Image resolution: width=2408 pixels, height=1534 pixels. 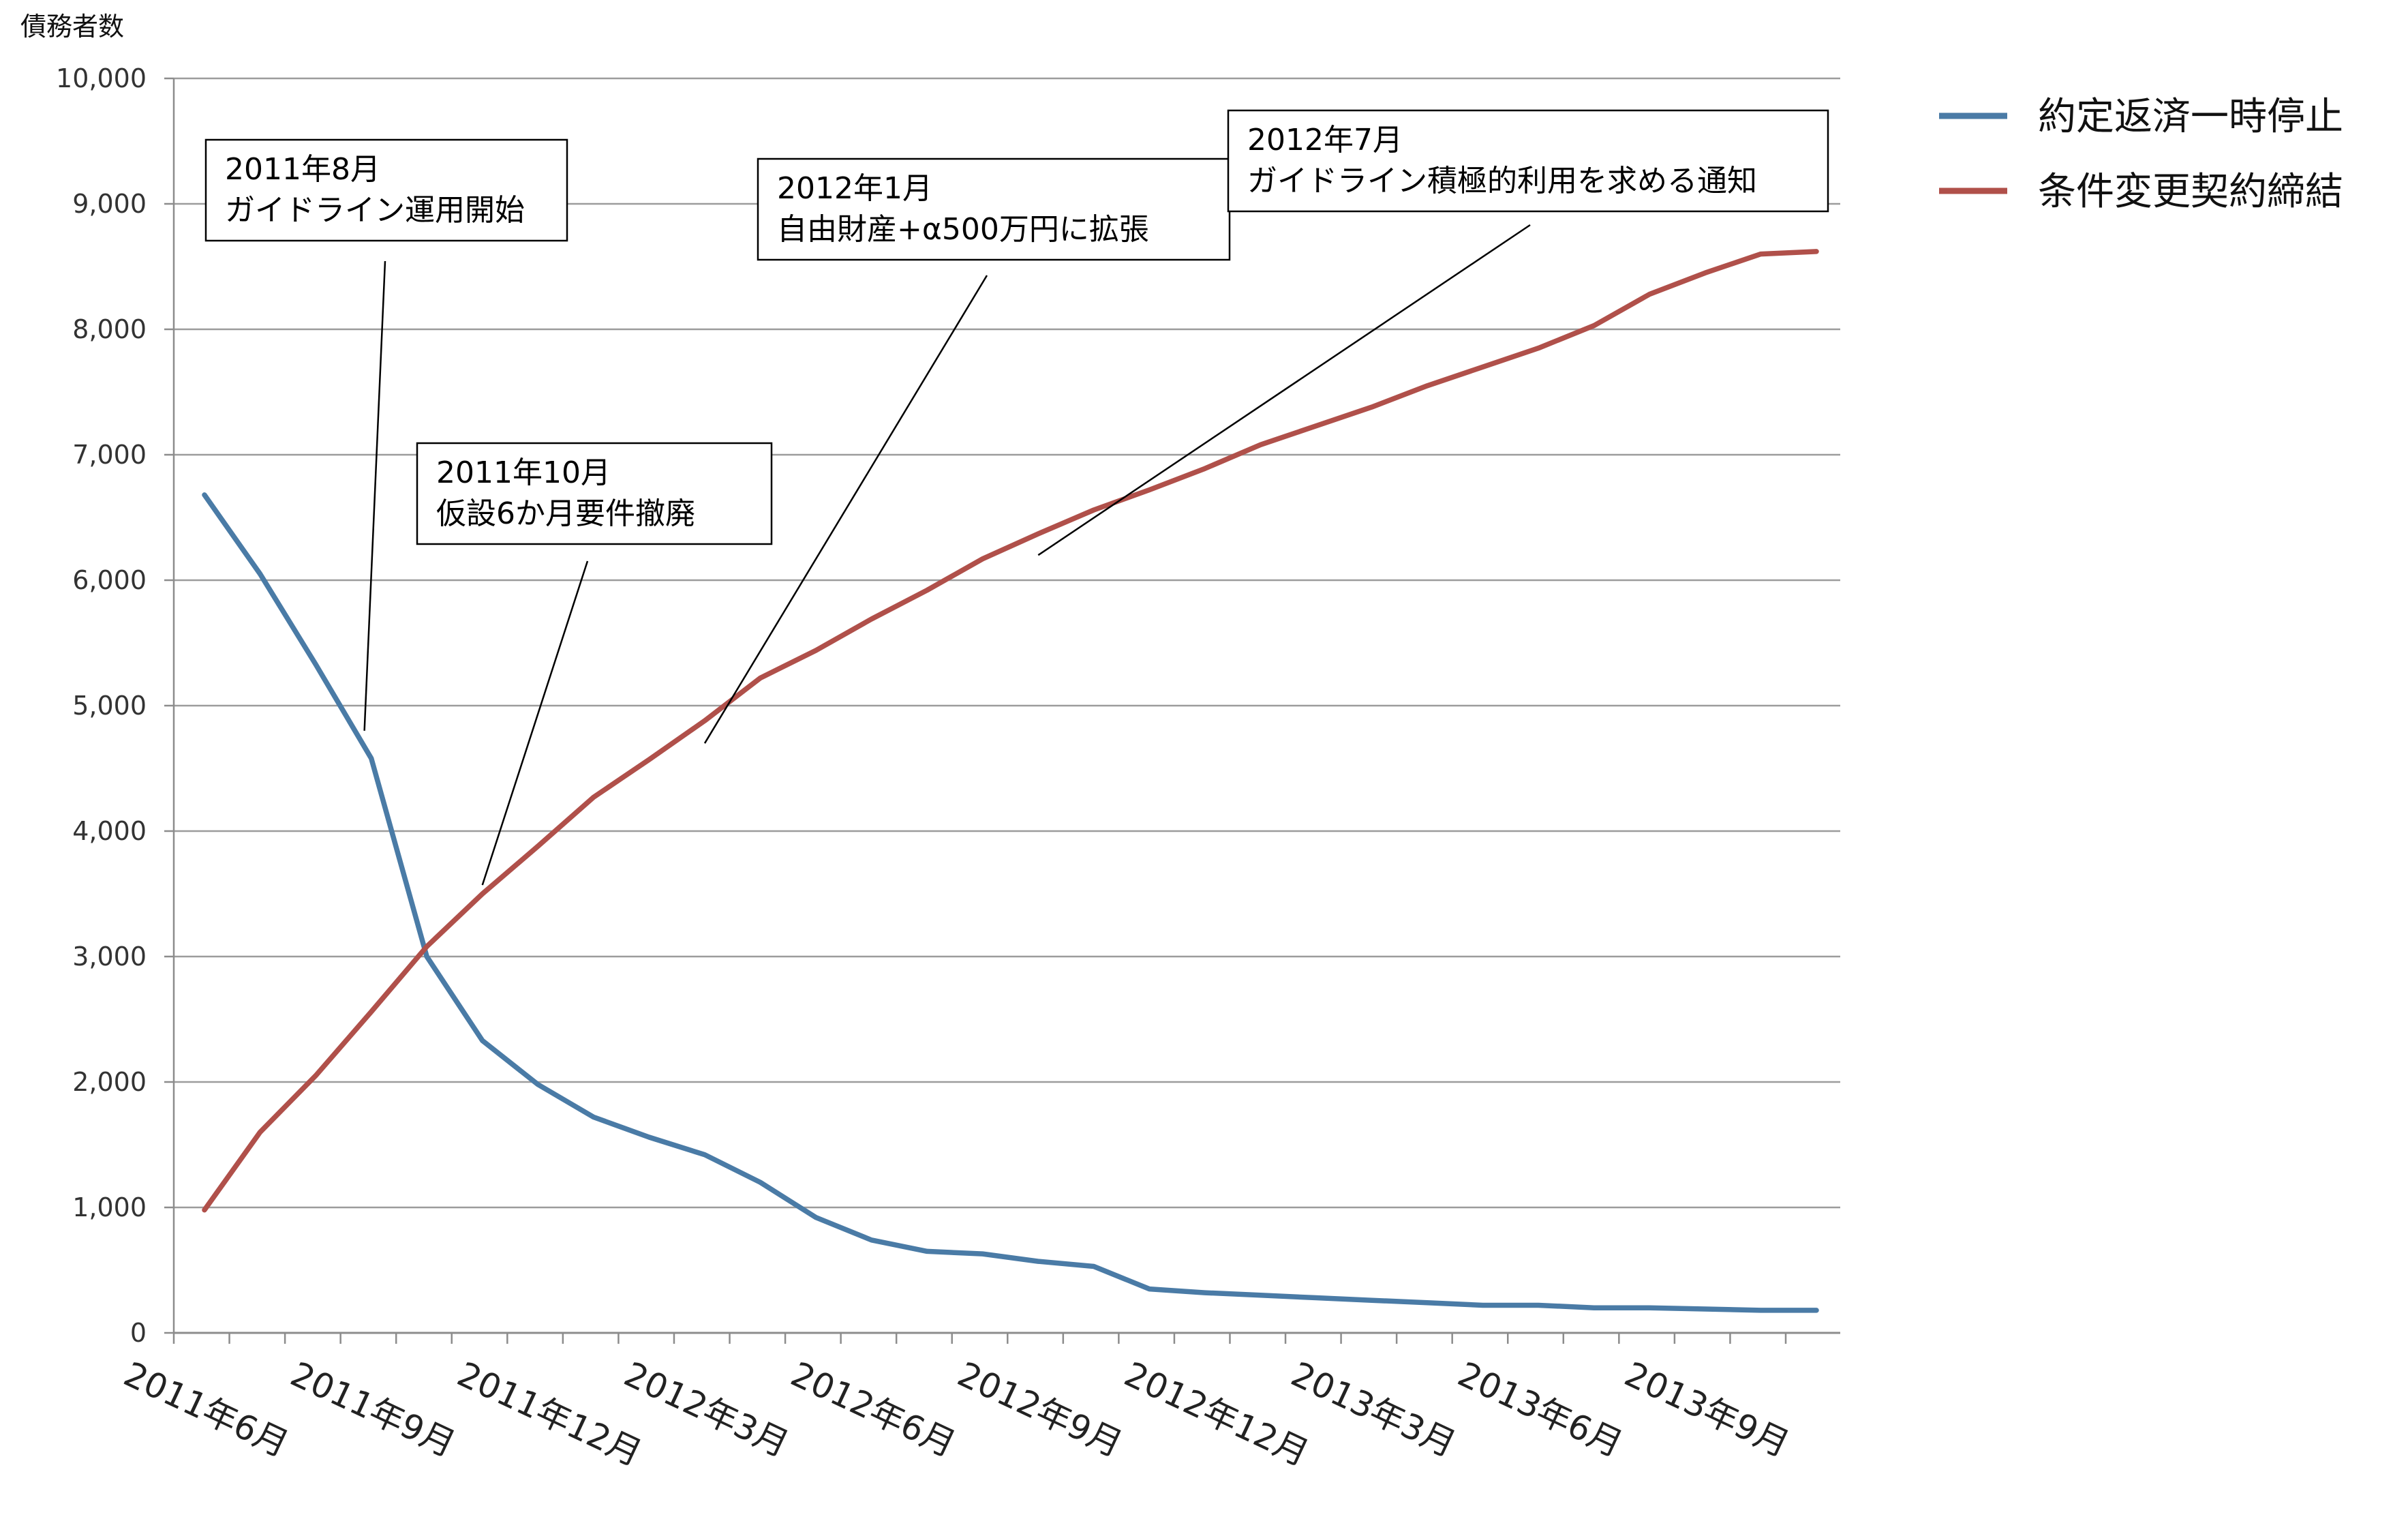 What do you see at coordinates (854, 188) in the screenshot?
I see `annotation-text: 2012年1月` at bounding box center [854, 188].